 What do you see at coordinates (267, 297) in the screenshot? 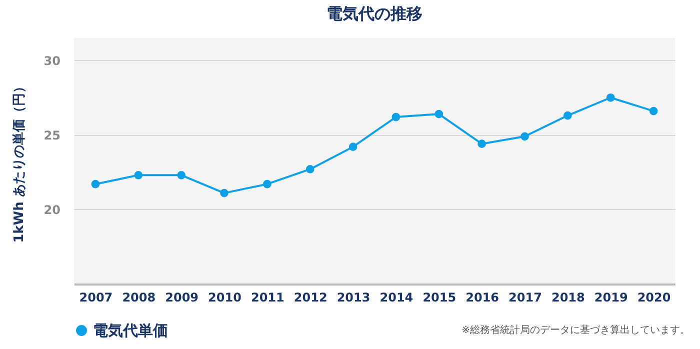
I see `x-tick-label: 2011` at bounding box center [267, 297].